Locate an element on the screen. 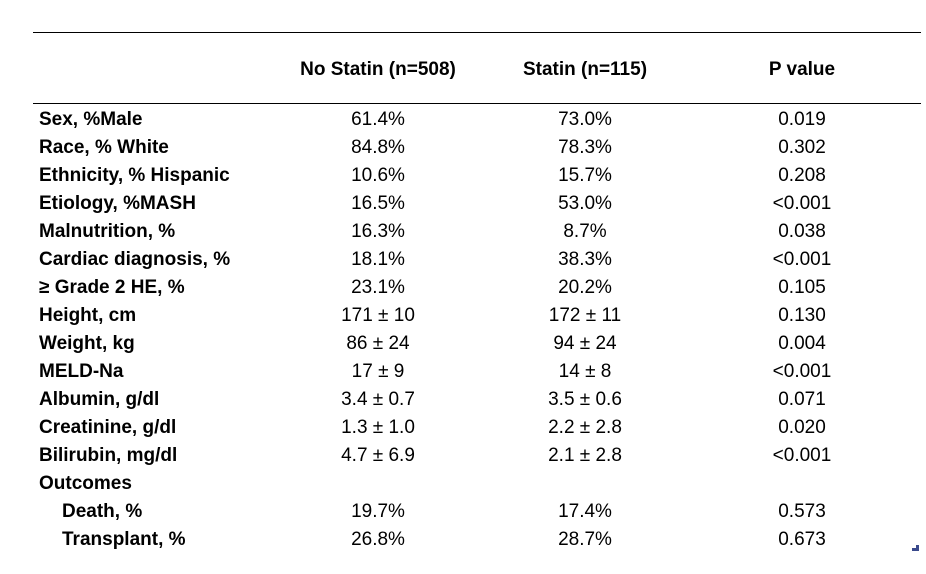 This screenshot has height=574, width=926. no-statin-value: 10.6% is located at coordinates (378, 175).